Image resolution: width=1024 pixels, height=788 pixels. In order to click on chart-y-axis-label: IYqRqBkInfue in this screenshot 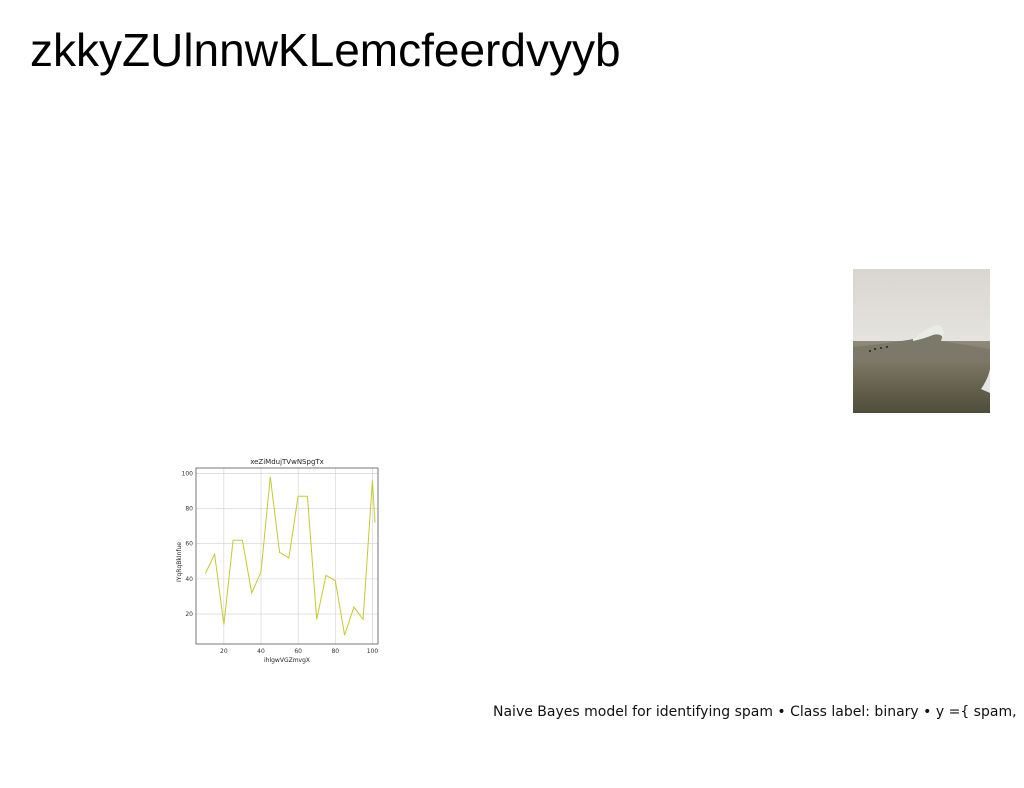, I will do `click(179, 562)`.